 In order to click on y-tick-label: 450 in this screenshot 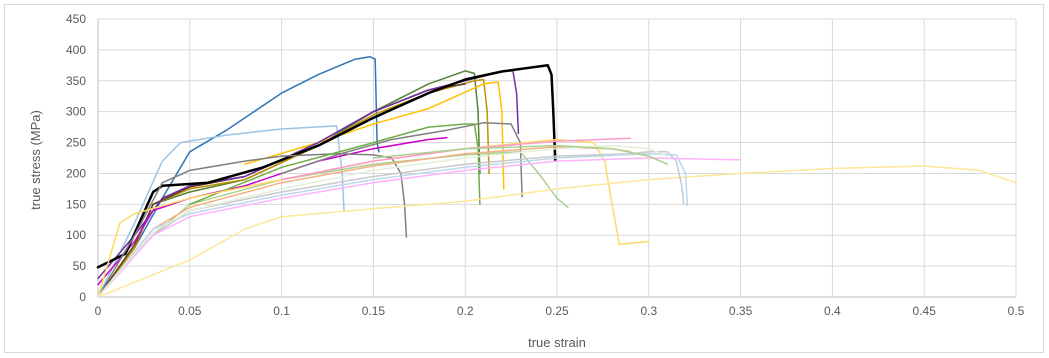, I will do `click(76, 19)`.